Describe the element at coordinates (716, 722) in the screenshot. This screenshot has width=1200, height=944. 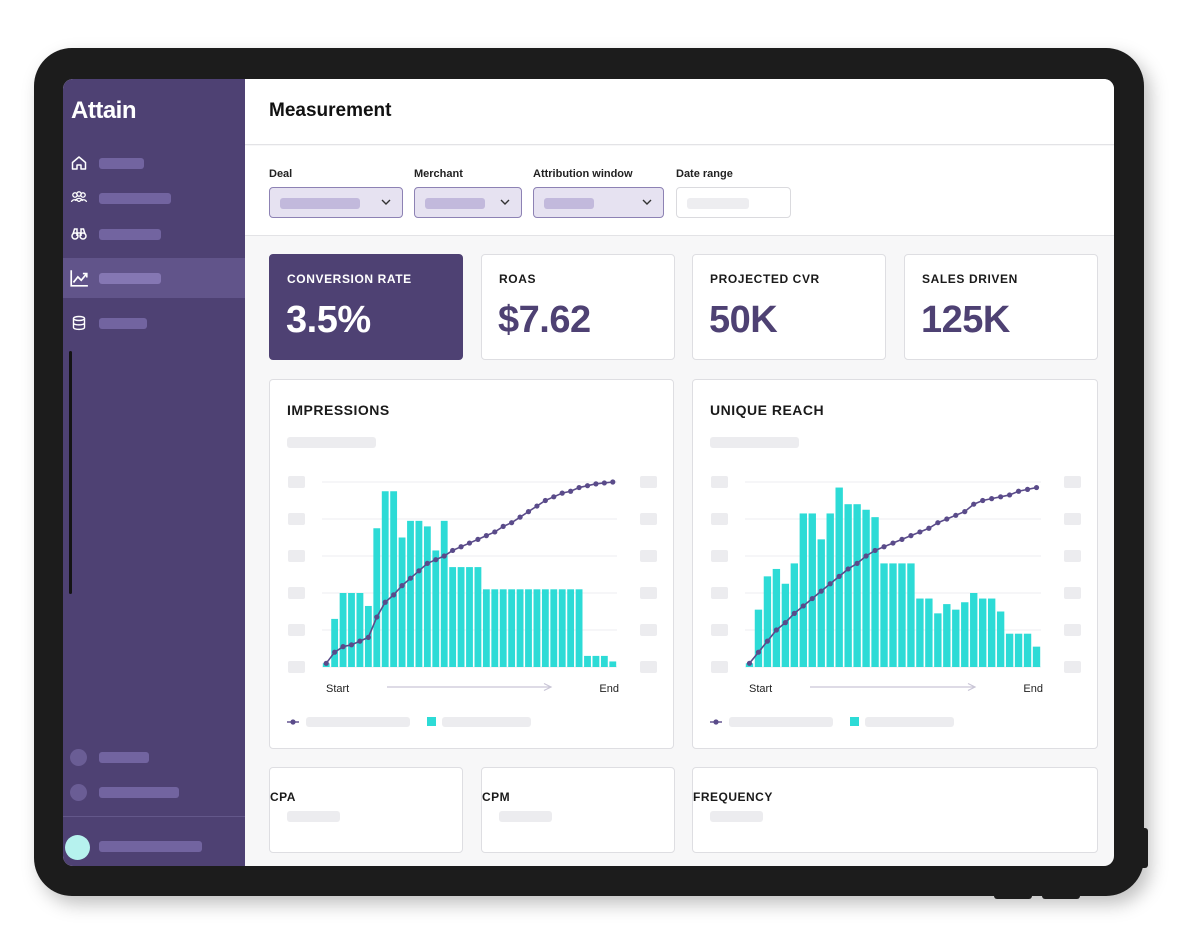
I see `legend-line-dot` at that location.